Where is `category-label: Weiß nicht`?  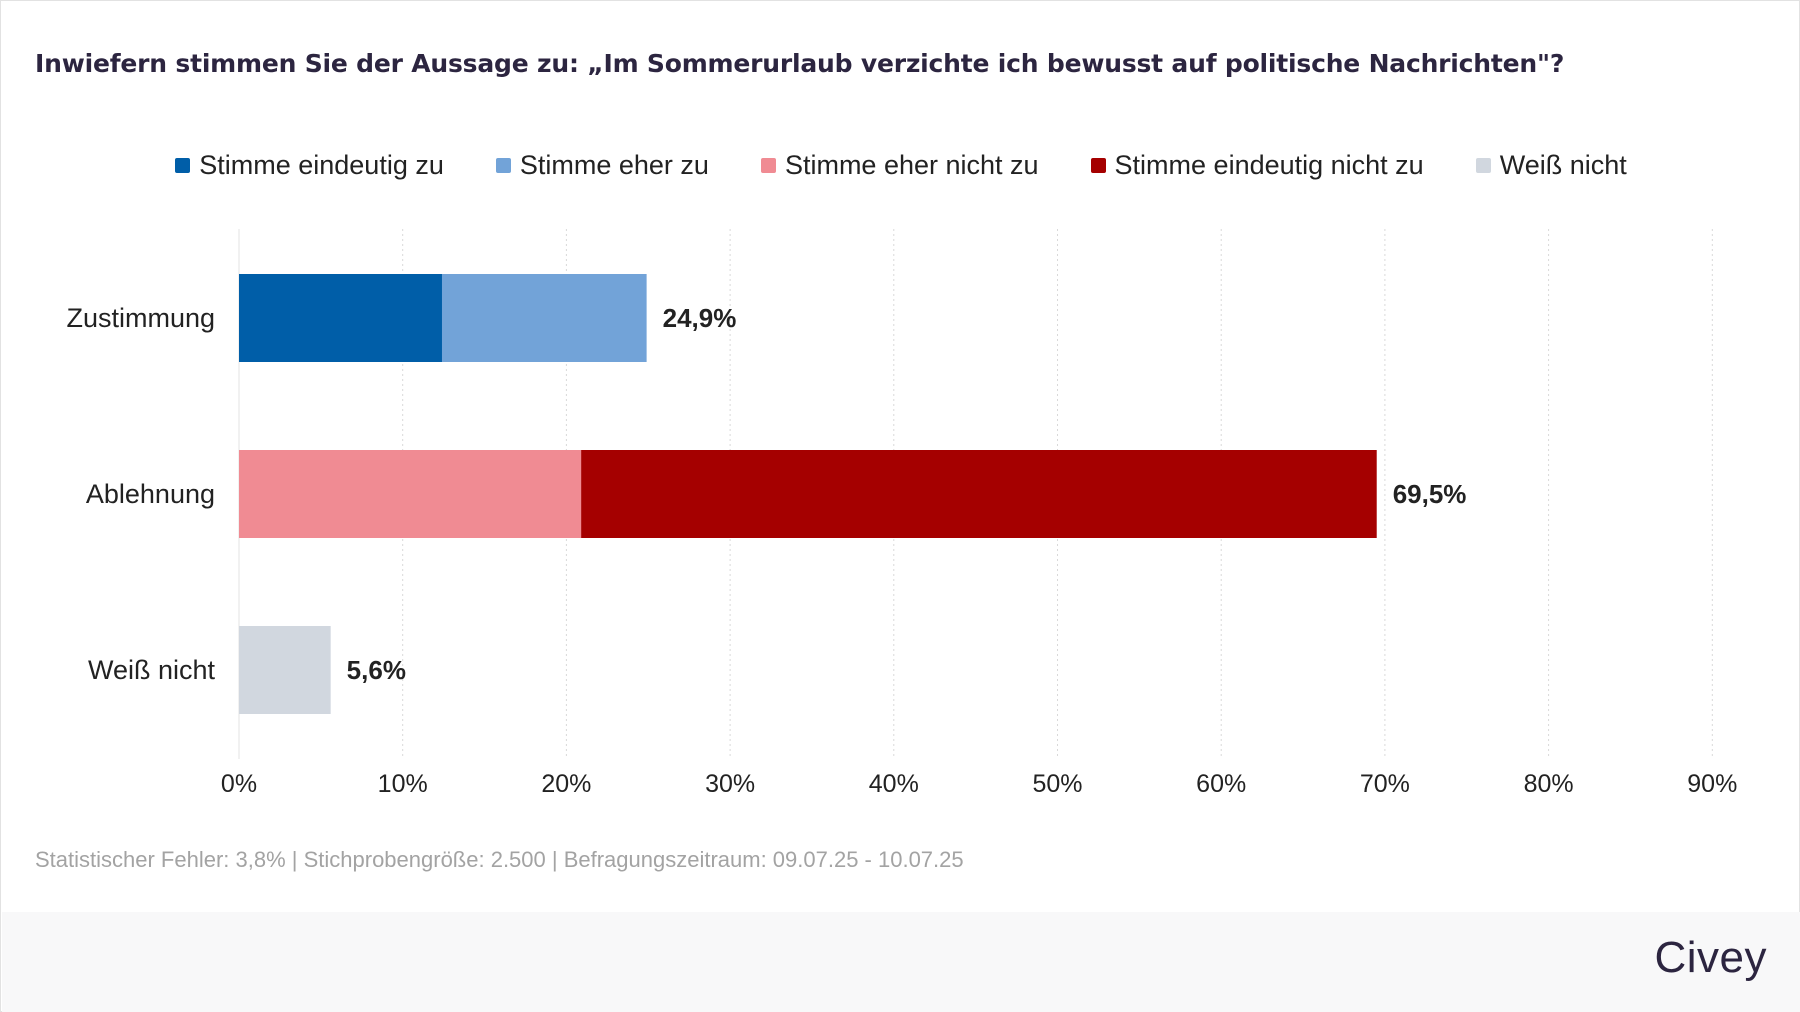
category-label: Weiß nicht is located at coordinates (152, 670).